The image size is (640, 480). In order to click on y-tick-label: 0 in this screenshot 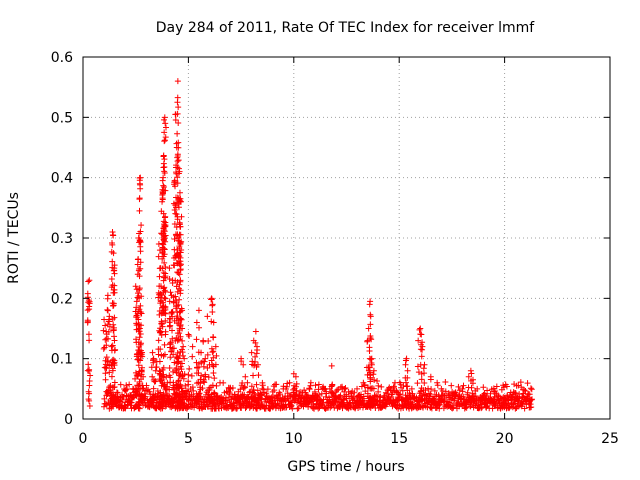, I will do `click(68, 420)`.